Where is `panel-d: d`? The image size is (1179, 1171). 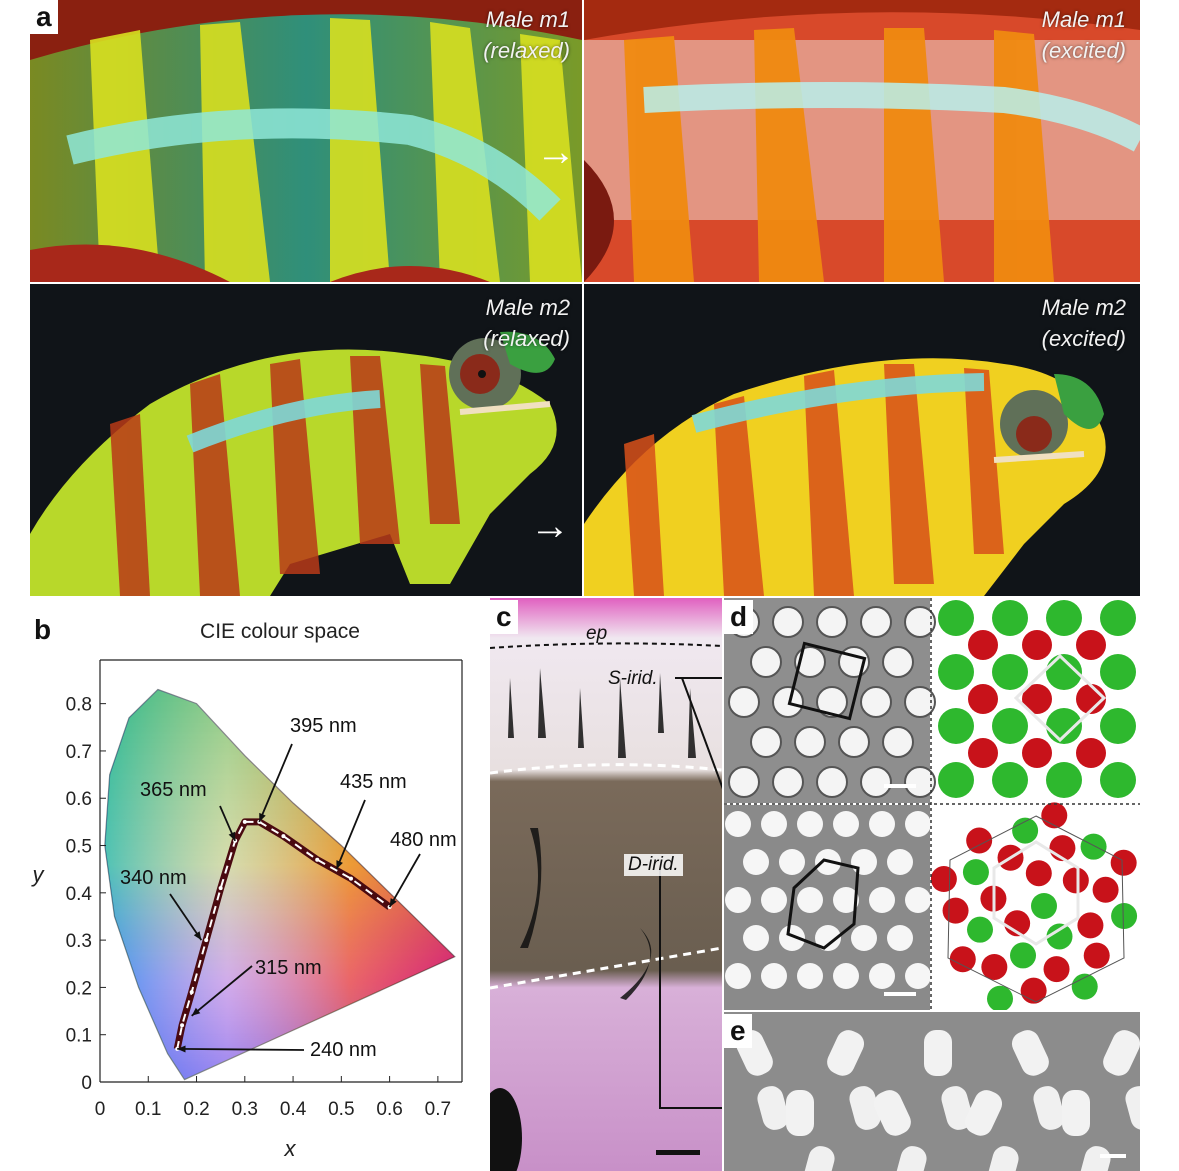
panel-d: d is located at coordinates (932, 804).